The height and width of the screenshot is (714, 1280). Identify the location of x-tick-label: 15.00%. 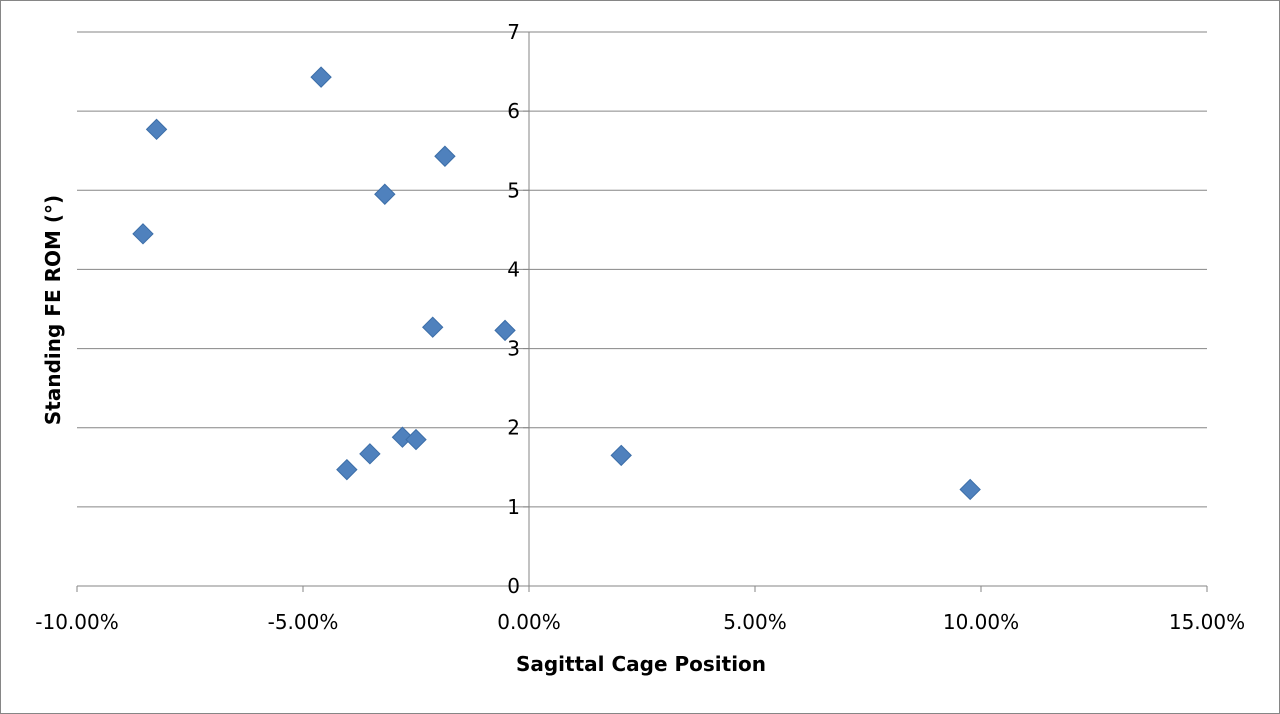
(1207, 622).